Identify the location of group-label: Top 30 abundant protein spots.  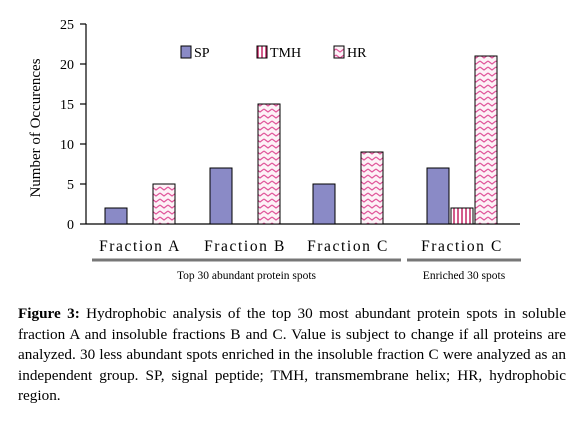
(247, 276).